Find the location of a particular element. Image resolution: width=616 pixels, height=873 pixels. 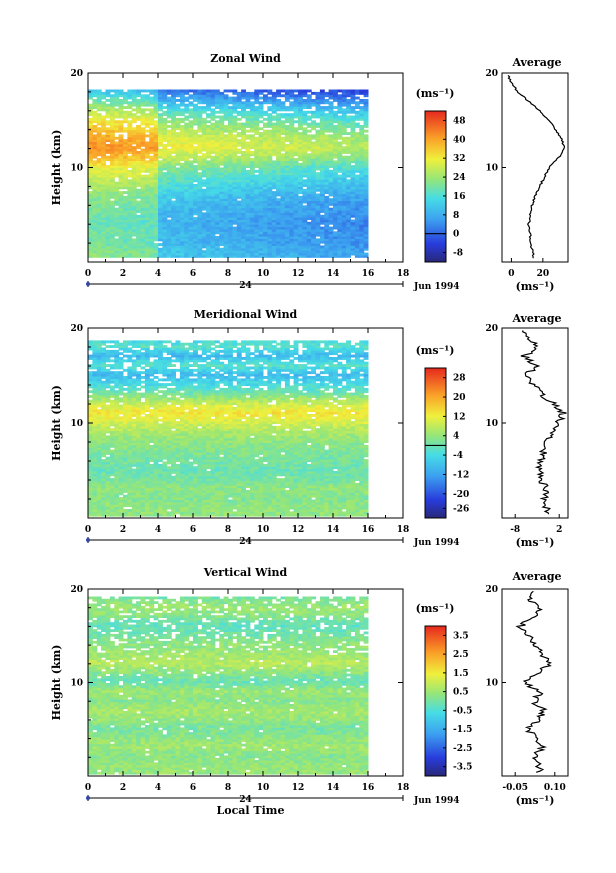

profile-y-tick-label: 10 is located at coordinates (491, 169).